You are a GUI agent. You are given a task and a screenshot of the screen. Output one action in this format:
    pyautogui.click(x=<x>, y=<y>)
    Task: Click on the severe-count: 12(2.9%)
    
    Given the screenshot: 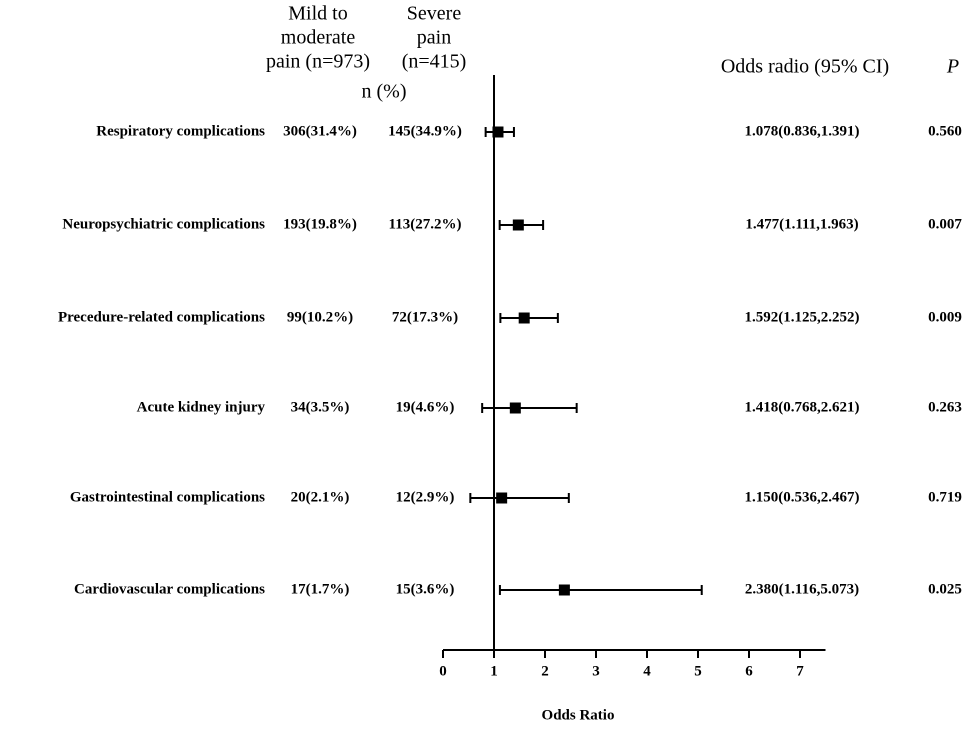 What is the action you would take?
    pyautogui.click(x=425, y=497)
    